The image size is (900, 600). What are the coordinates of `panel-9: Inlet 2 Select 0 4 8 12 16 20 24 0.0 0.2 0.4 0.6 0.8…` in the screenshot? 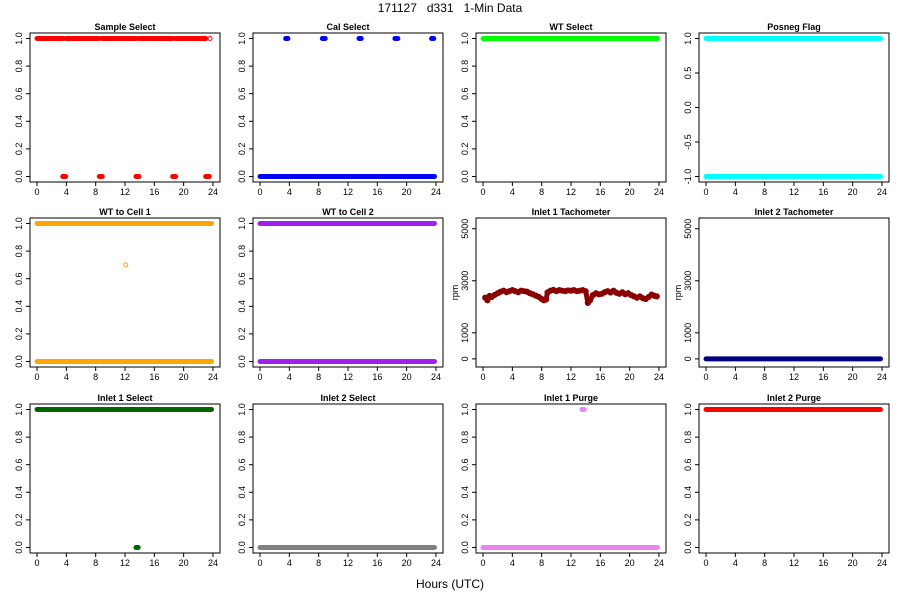 It's located at (340, 480).